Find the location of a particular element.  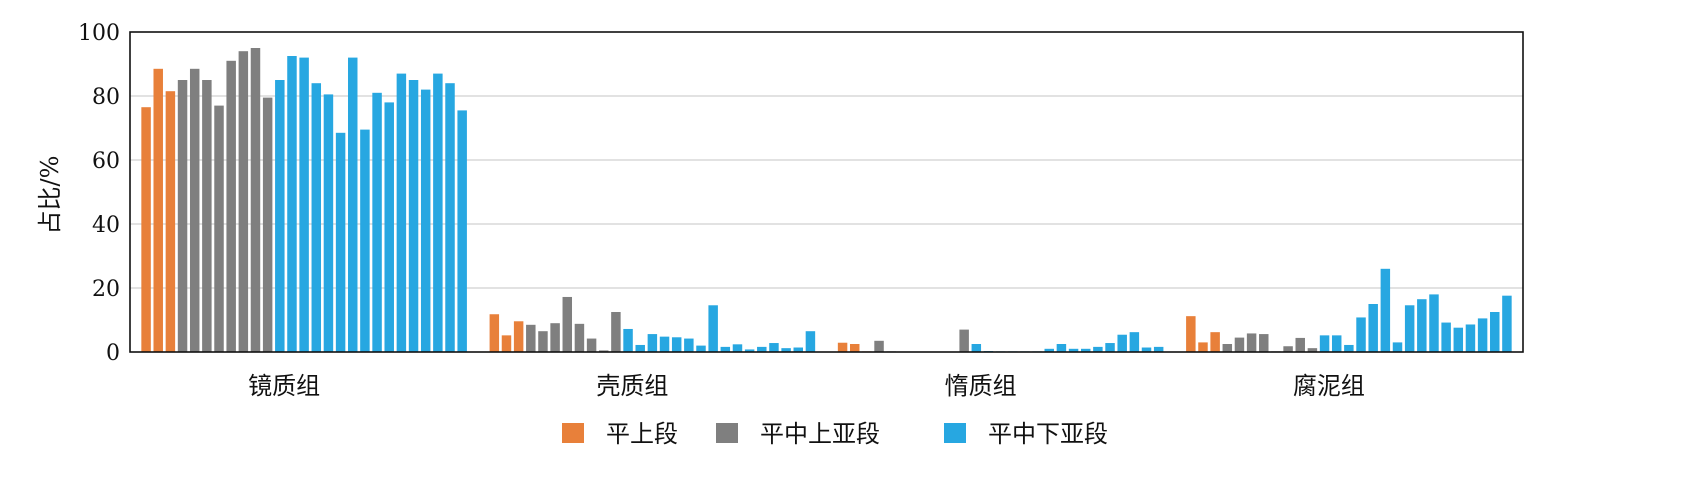

y-axis-title: 占比/% is located at coordinates (50, 195).